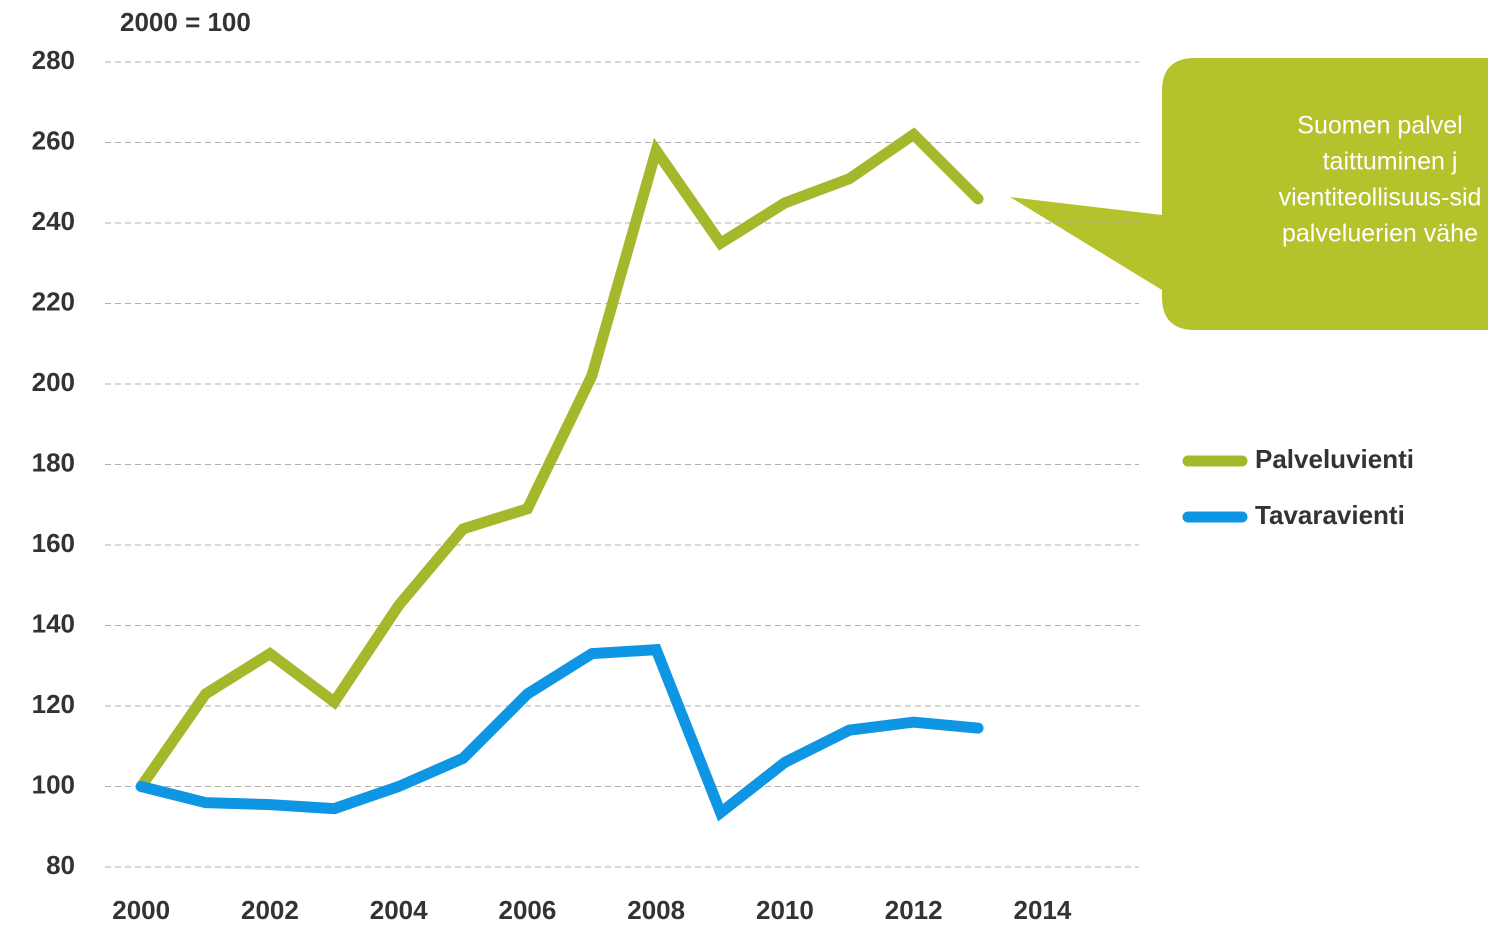 The width and height of the screenshot is (1488, 929). Describe the element at coordinates (53, 382) in the screenshot. I see `y-tick-label: 200` at that location.